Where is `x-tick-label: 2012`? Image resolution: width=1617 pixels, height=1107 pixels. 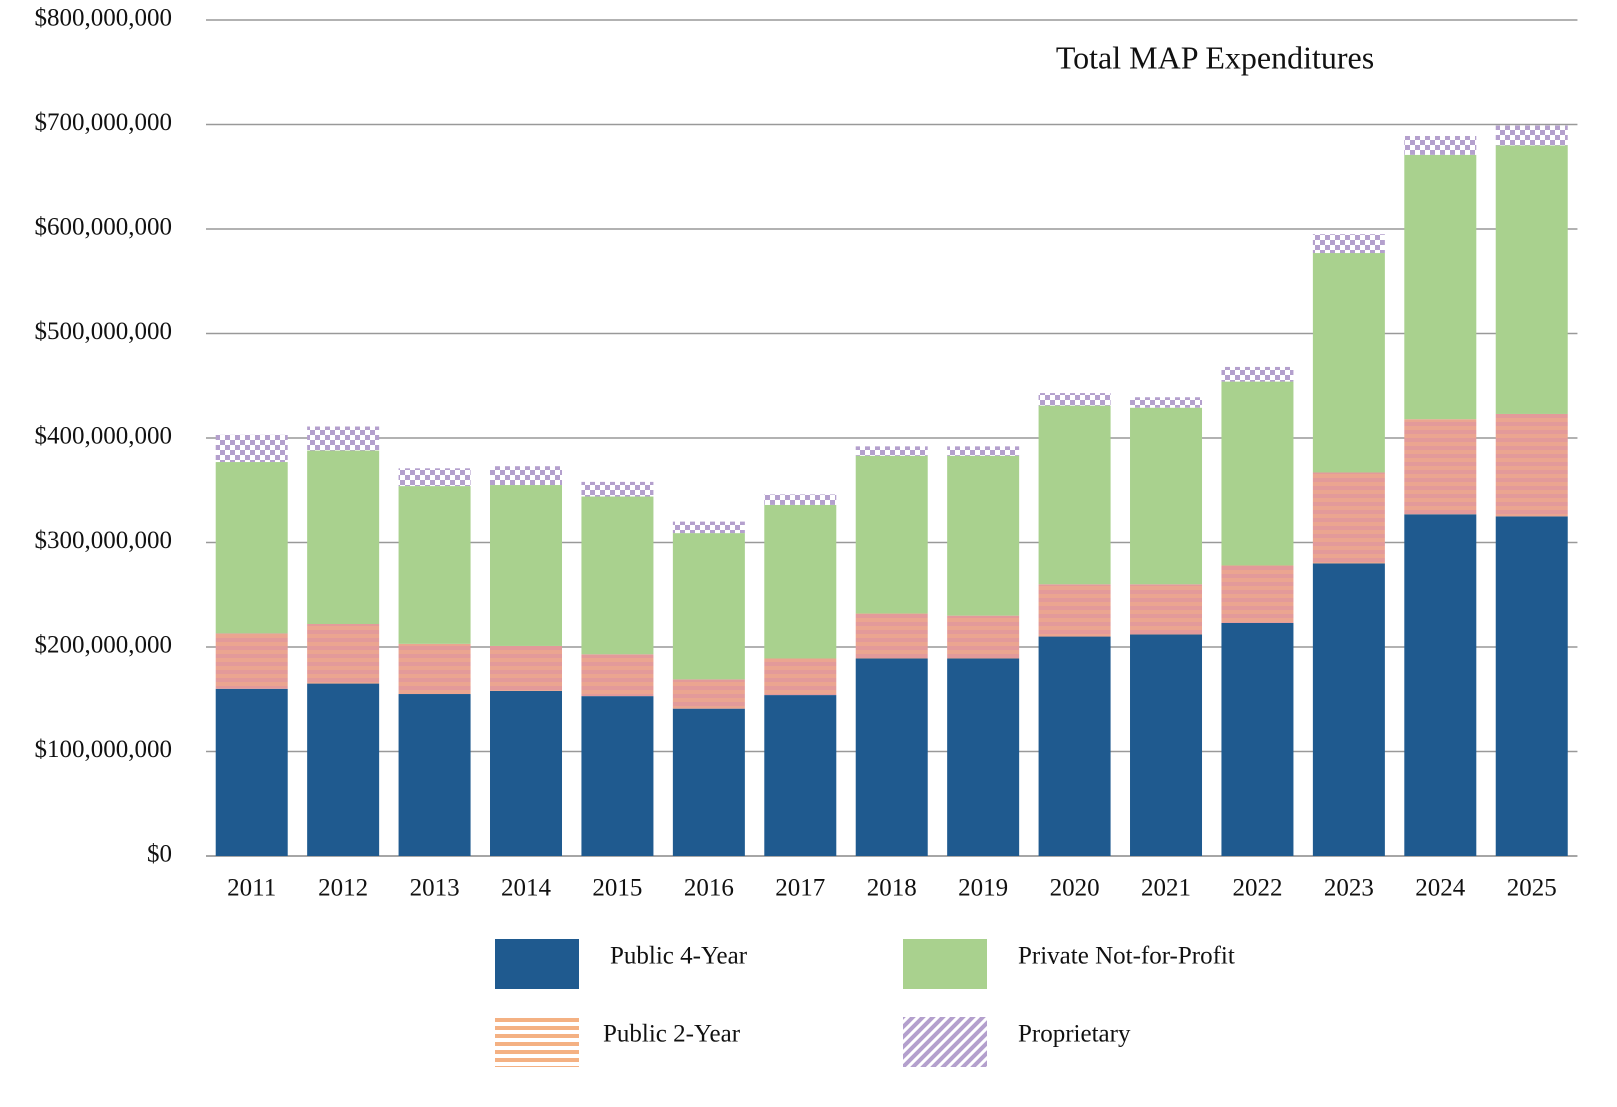 x-tick-label: 2012 is located at coordinates (343, 888).